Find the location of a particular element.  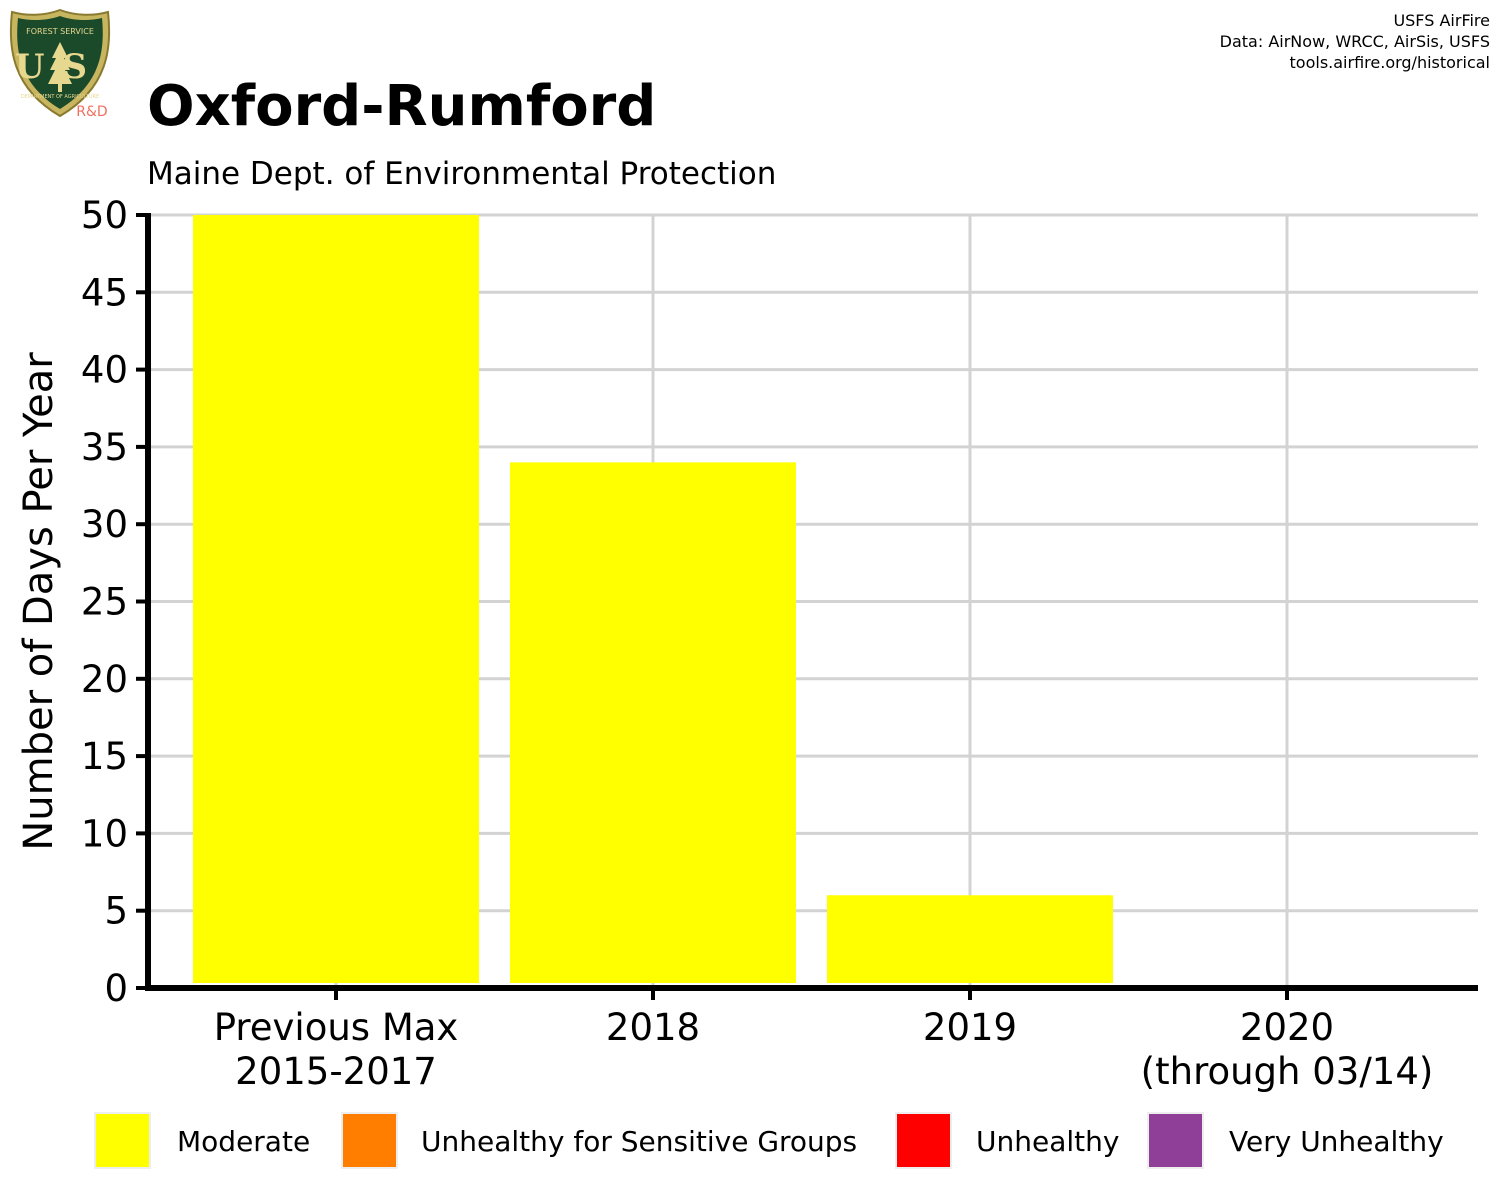

x-tick-label: (through 03/14) is located at coordinates (1287, 1071).